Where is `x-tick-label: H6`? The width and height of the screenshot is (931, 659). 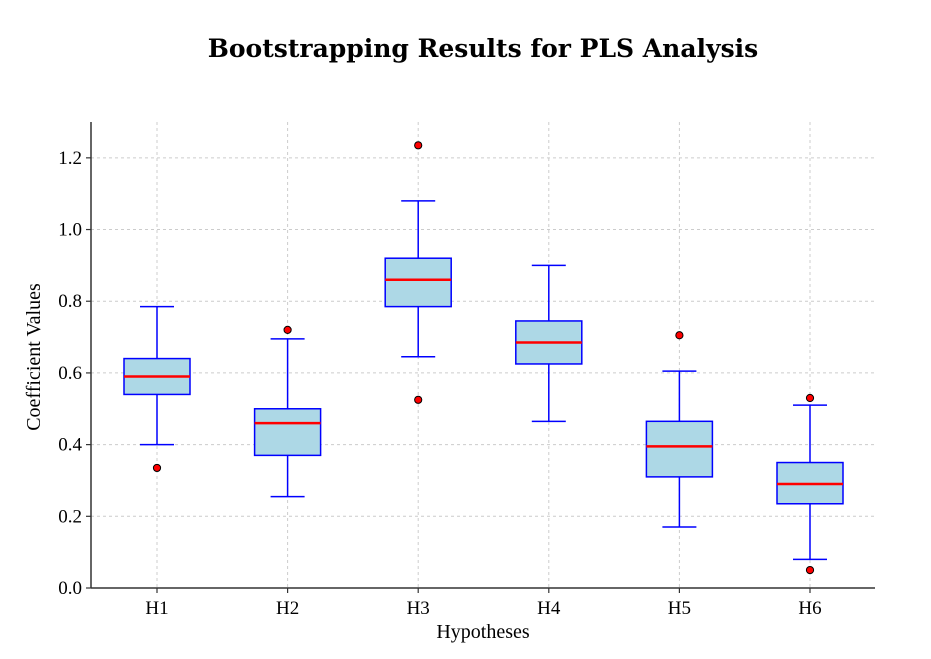 x-tick-label: H6 is located at coordinates (809, 608).